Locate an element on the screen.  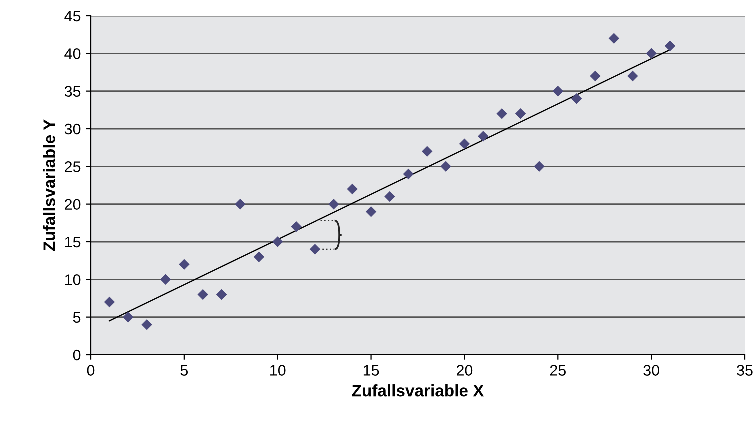
y-tick-label: 30 is located at coordinates (72, 129).